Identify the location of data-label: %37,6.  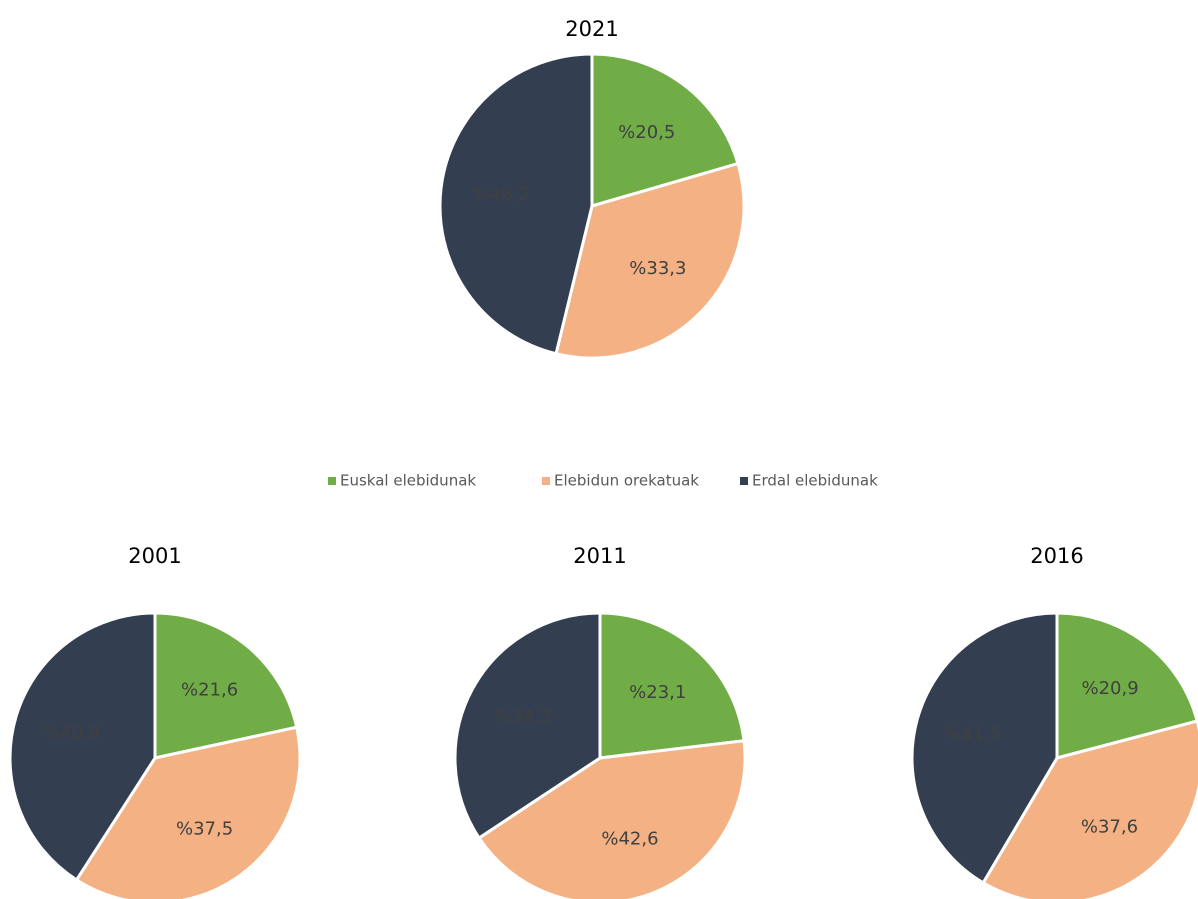
(1109, 826).